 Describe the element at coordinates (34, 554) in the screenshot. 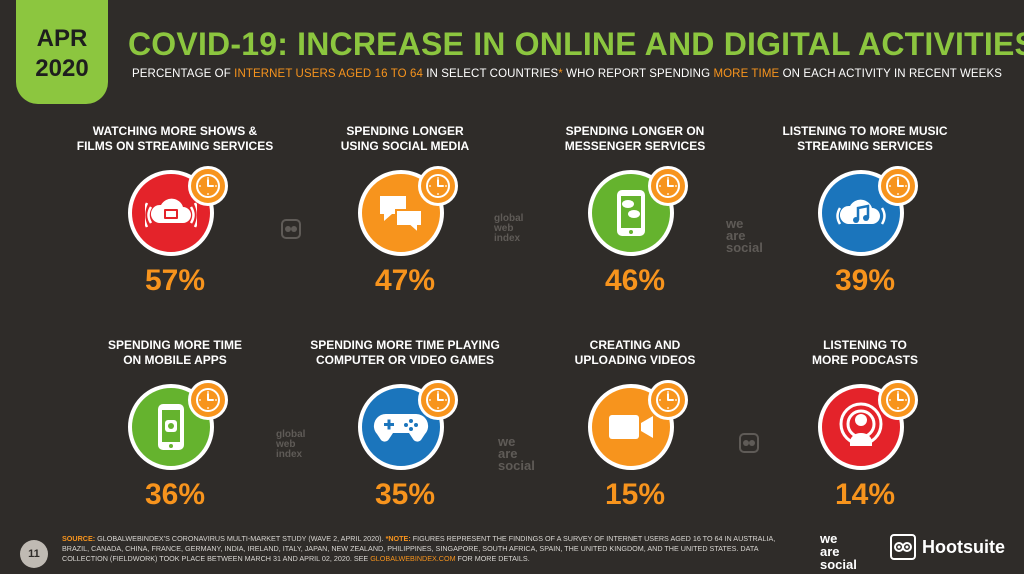

I see `page-number: 11` at that location.